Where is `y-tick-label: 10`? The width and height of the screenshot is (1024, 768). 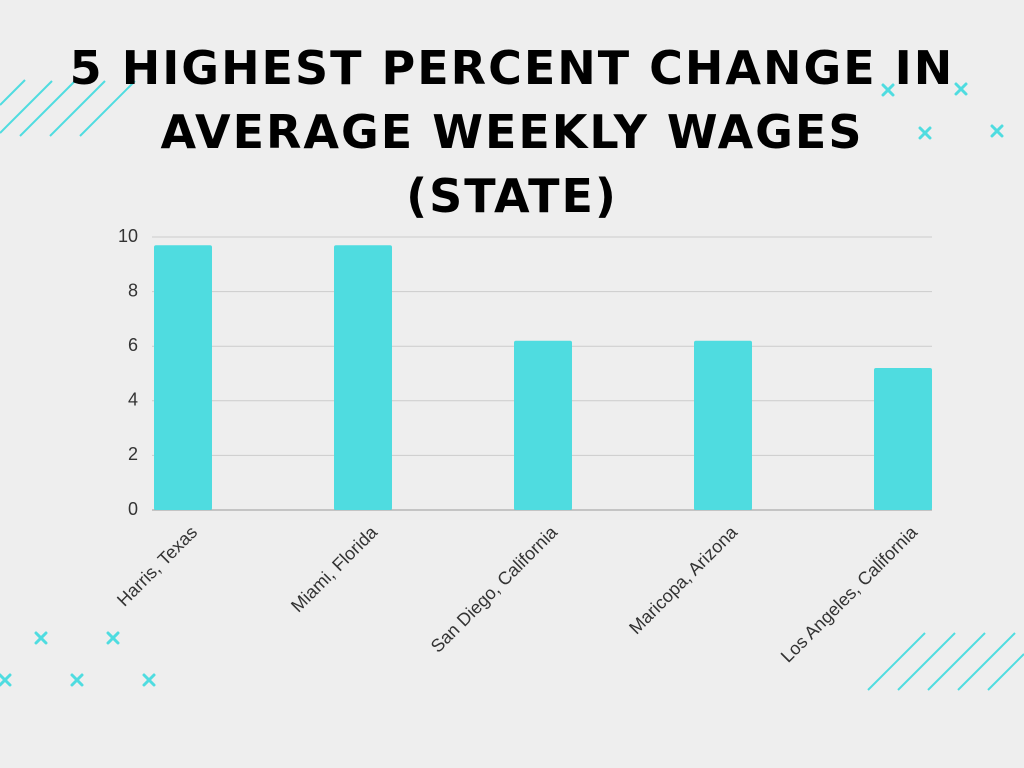
y-tick-label: 10 is located at coordinates (128, 236).